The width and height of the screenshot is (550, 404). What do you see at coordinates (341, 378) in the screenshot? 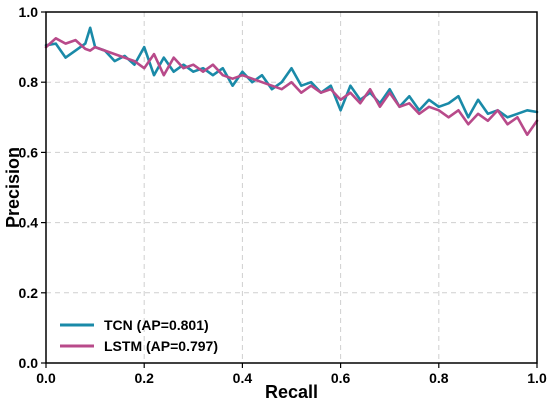
I see `x-tick-label: 0.6` at bounding box center [341, 378].